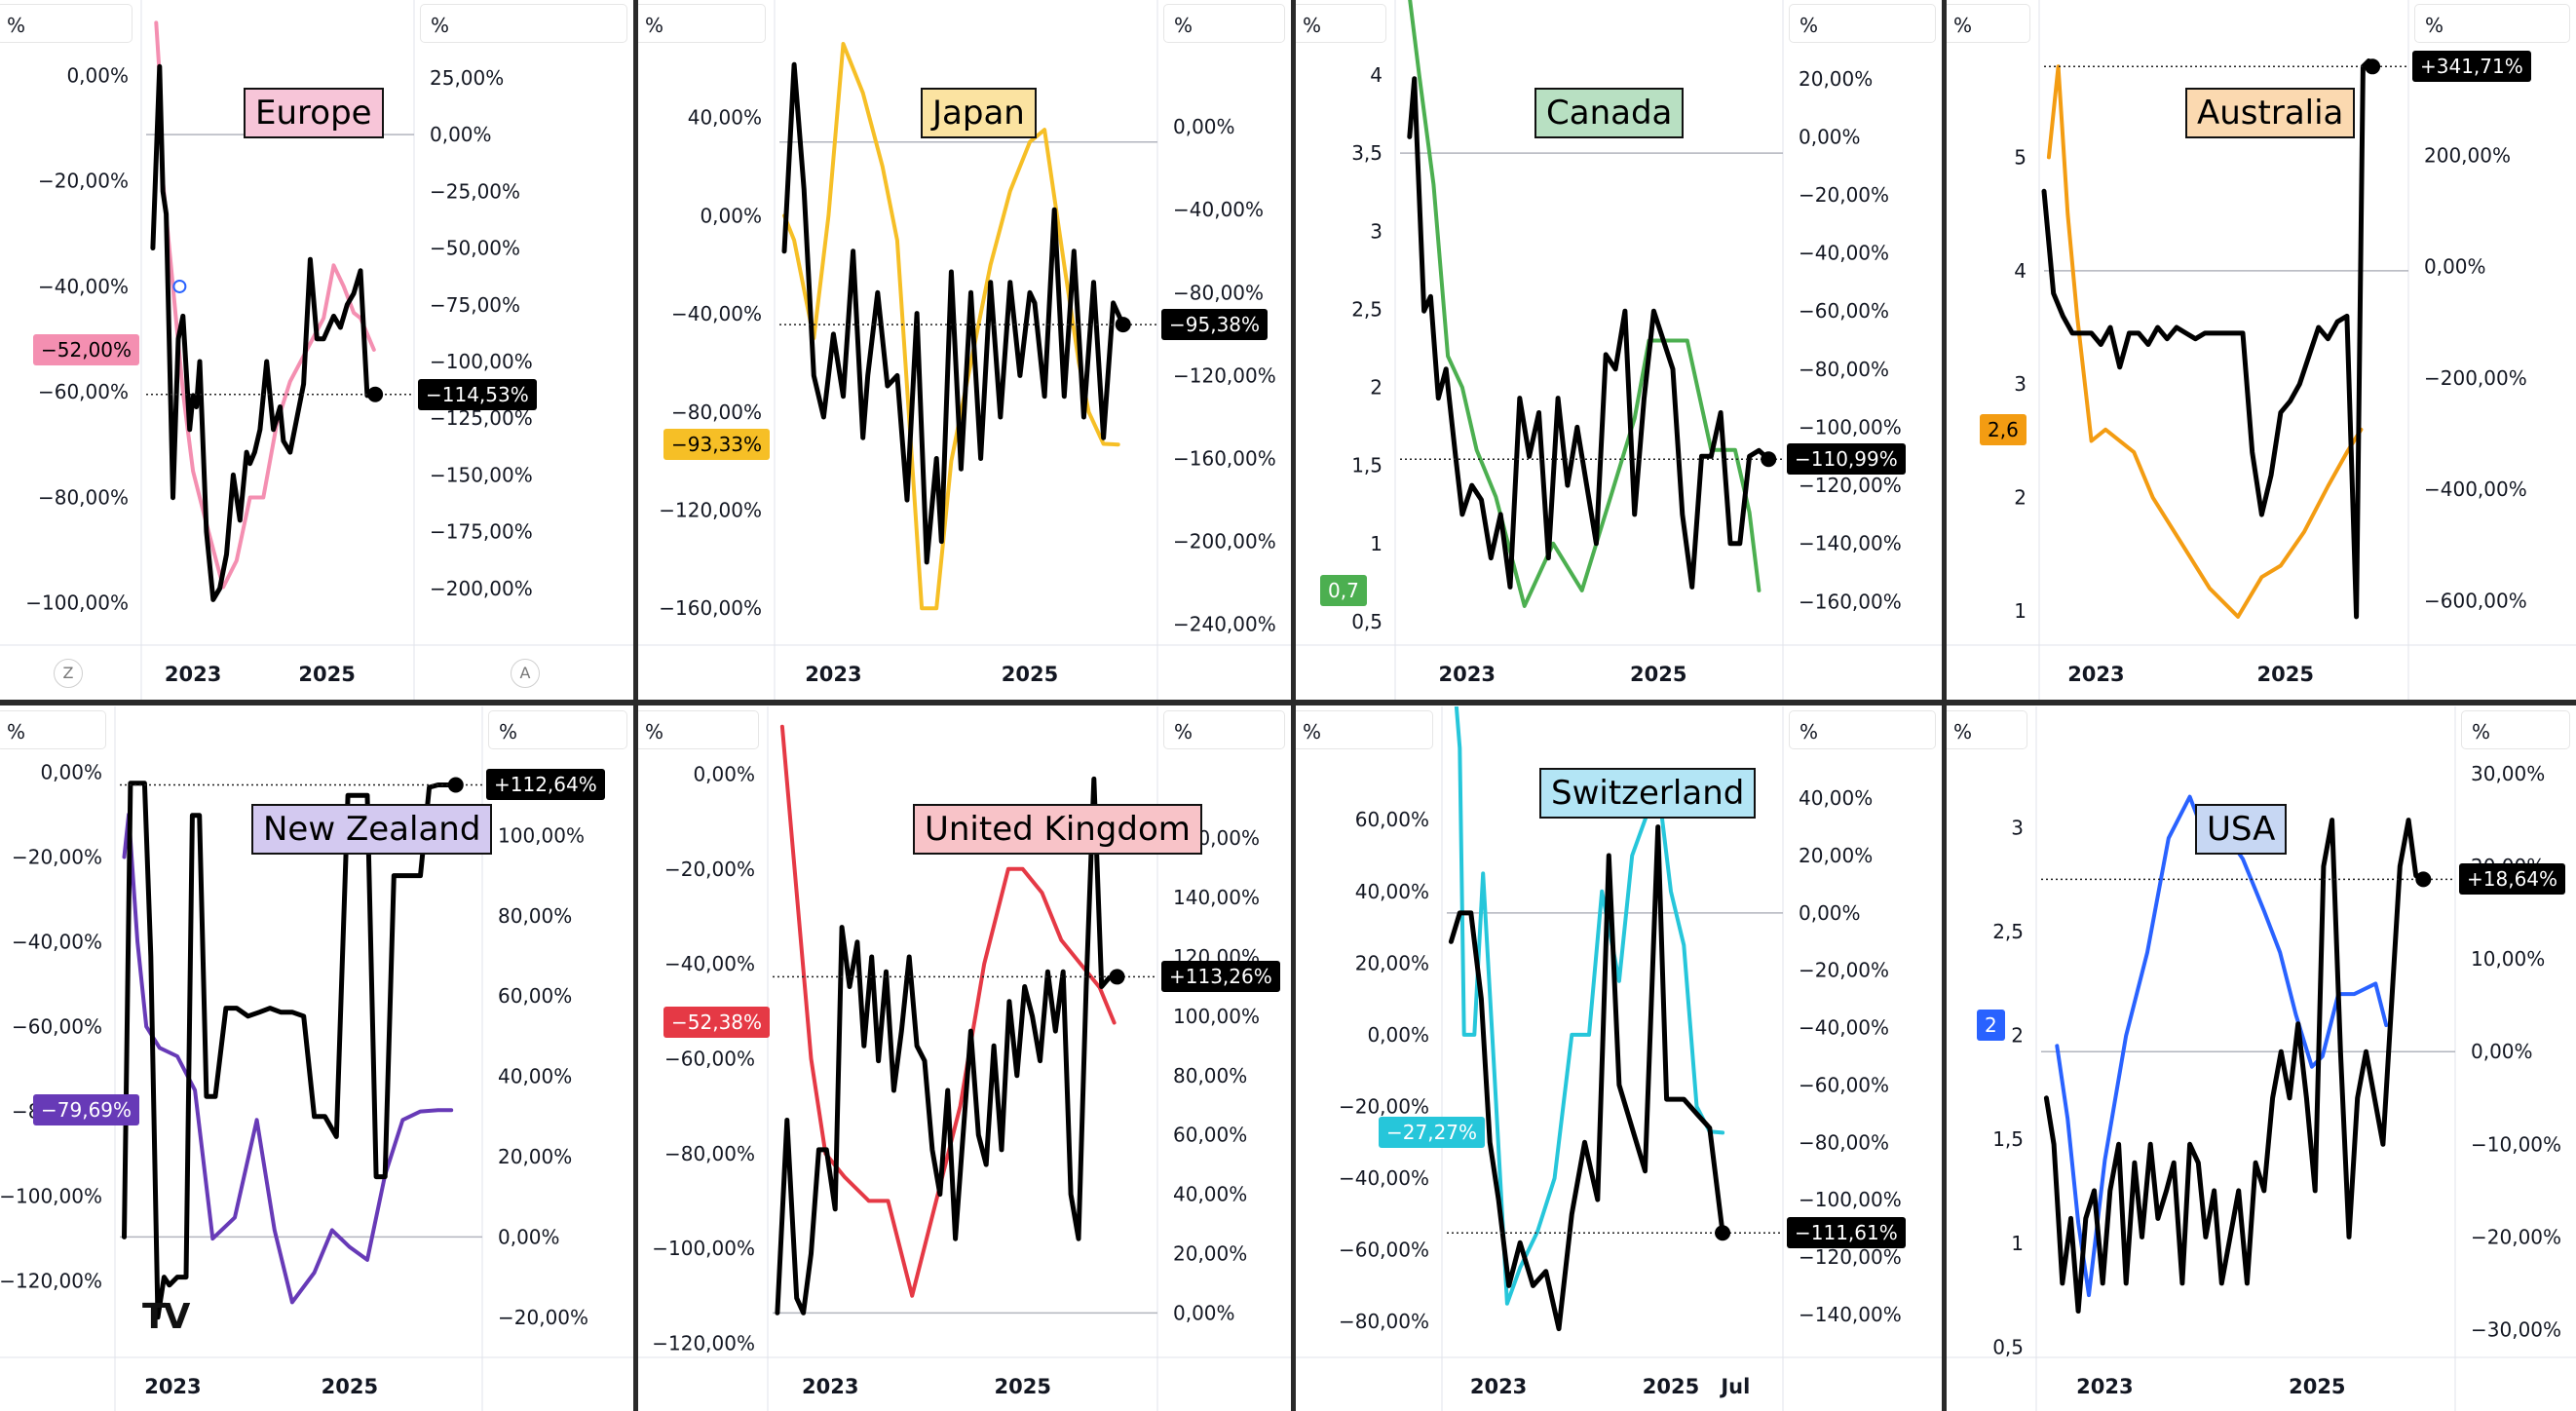  What do you see at coordinates (1224, 624) in the screenshot?
I see `right-tick-label: −240,00%` at bounding box center [1224, 624].